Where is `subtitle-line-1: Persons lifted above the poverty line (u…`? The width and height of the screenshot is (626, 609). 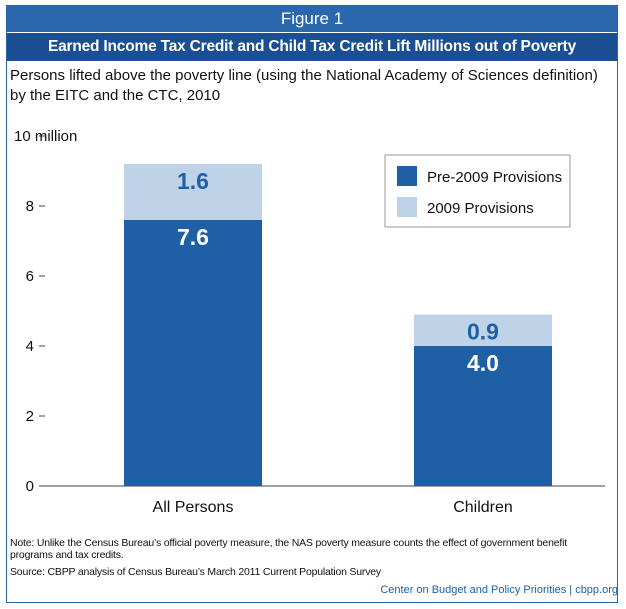 subtitle-line-1: Persons lifted above the poverty line (u… is located at coordinates (304, 75).